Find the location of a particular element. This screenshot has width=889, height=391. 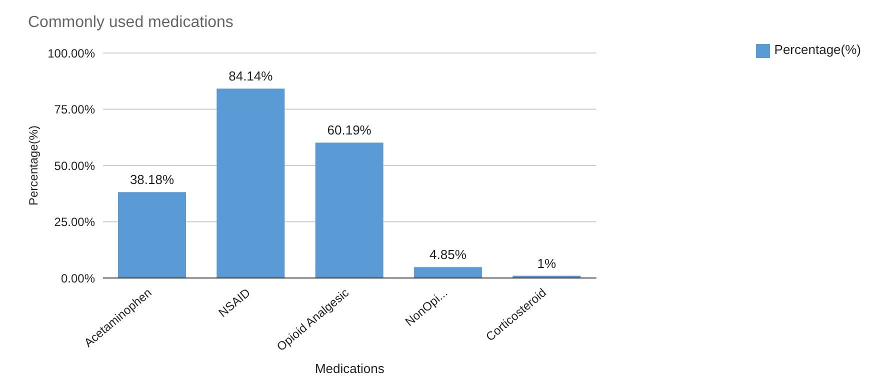

data-label: 38.18% is located at coordinates (152, 180).